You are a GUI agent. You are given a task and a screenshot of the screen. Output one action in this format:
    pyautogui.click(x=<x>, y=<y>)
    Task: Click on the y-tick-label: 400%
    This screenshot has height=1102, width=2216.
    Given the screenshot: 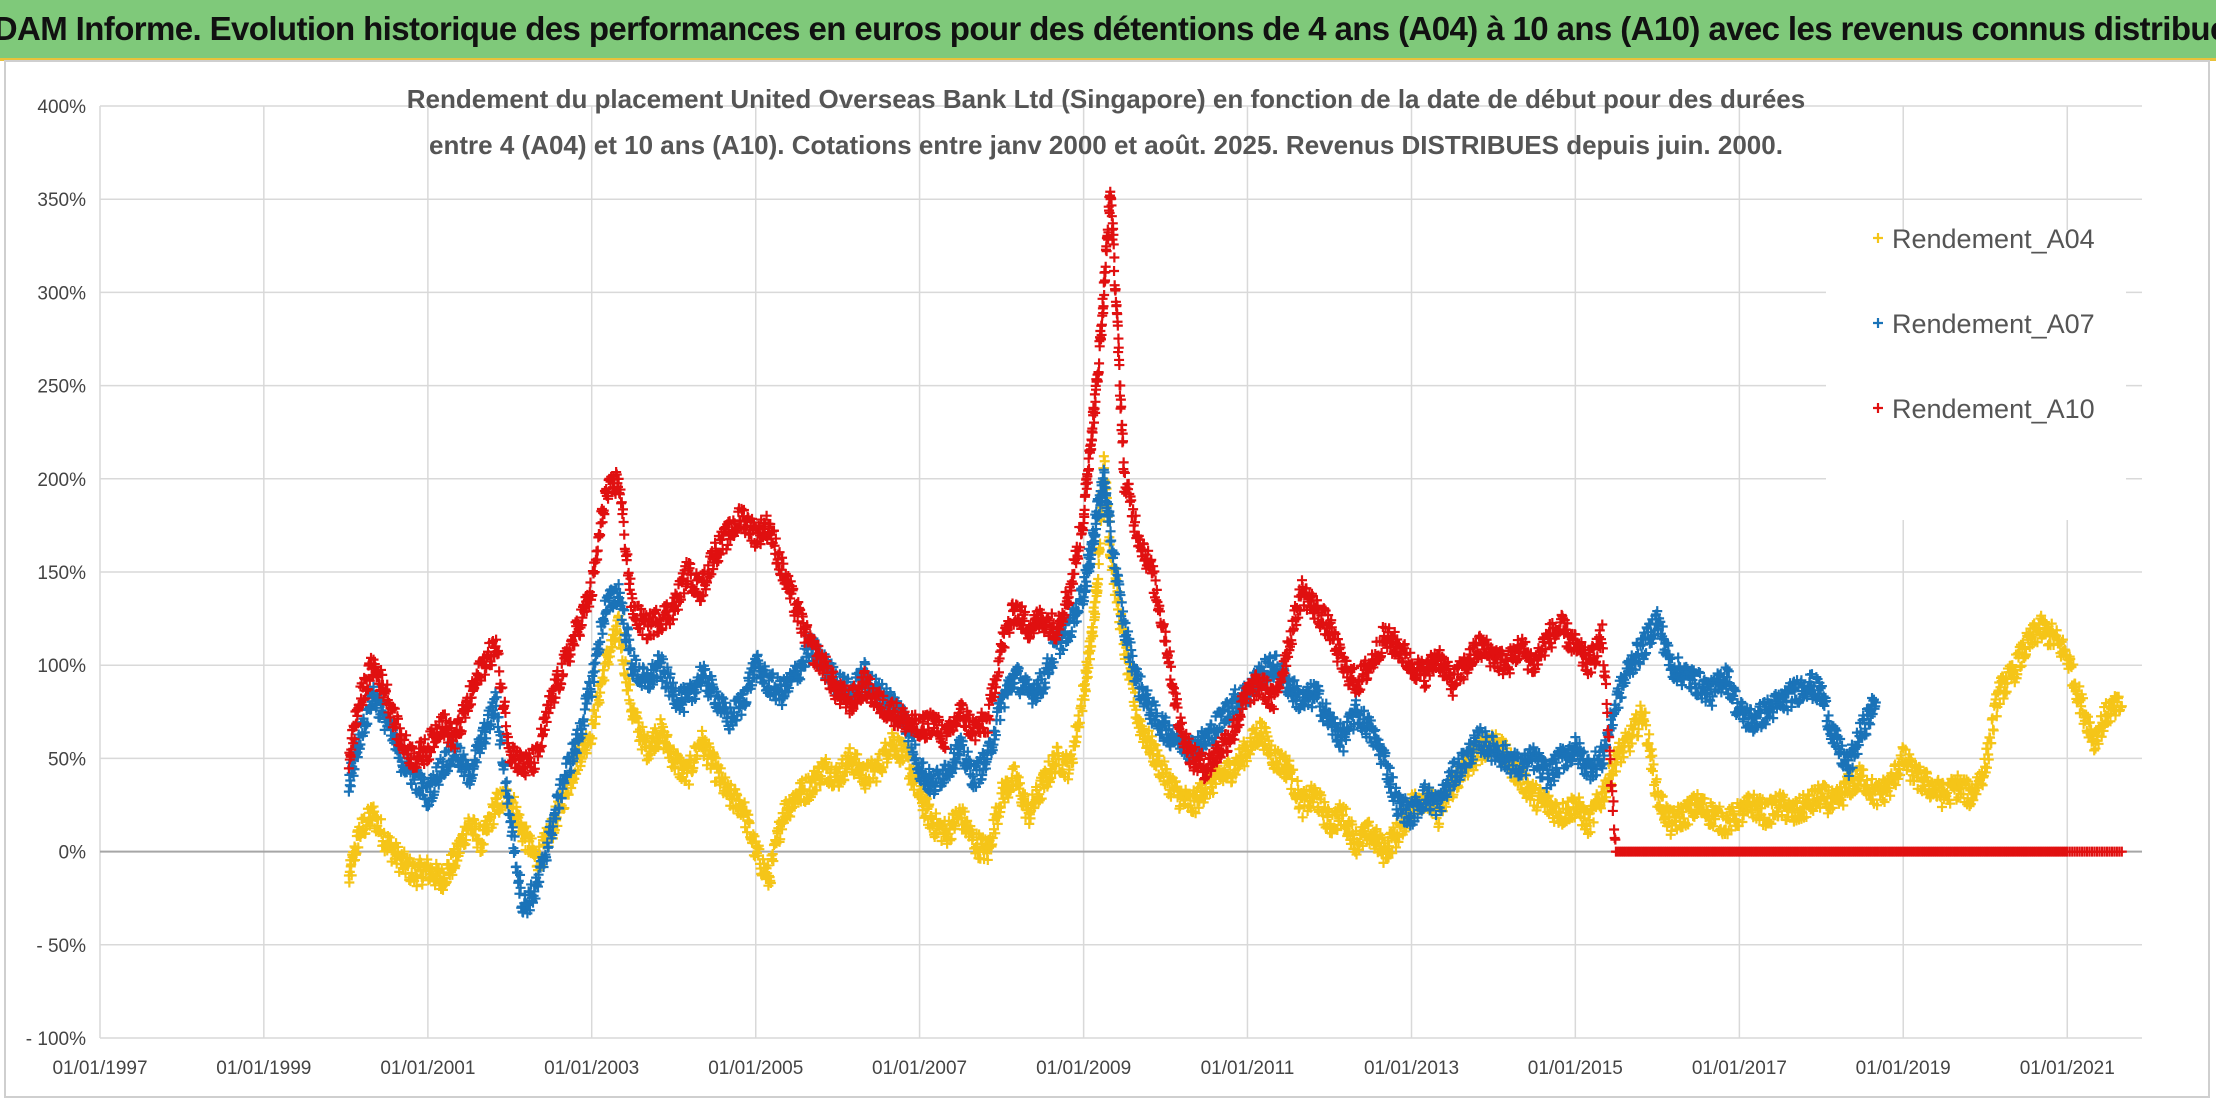 What is the action you would take?
    pyautogui.click(x=61, y=107)
    